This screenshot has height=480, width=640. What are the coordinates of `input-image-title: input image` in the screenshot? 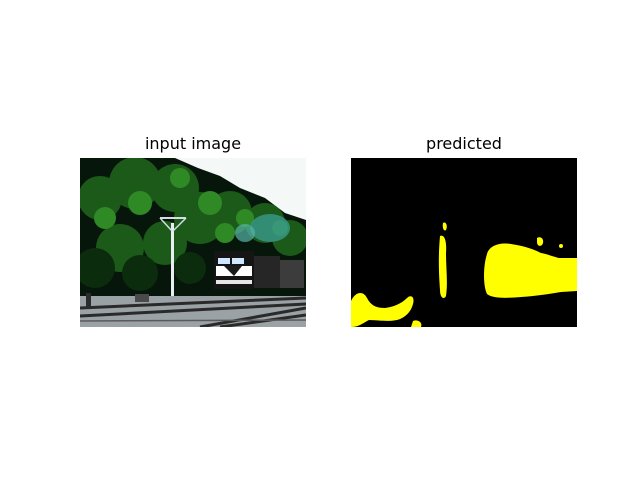 It's located at (193, 143).